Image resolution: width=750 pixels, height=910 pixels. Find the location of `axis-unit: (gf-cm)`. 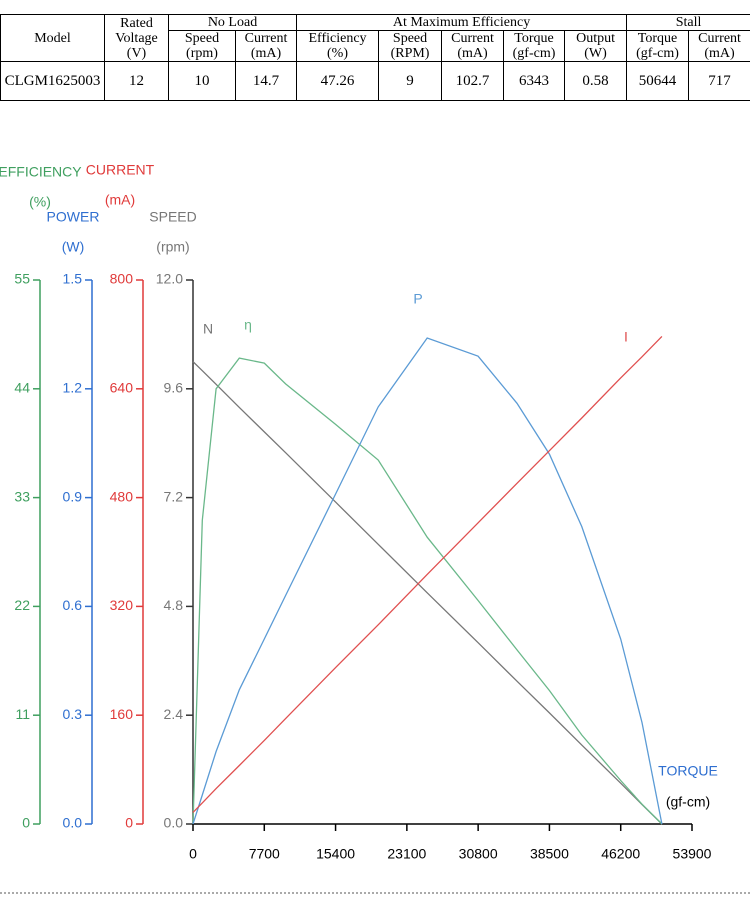

axis-unit: (gf-cm) is located at coordinates (688, 802).